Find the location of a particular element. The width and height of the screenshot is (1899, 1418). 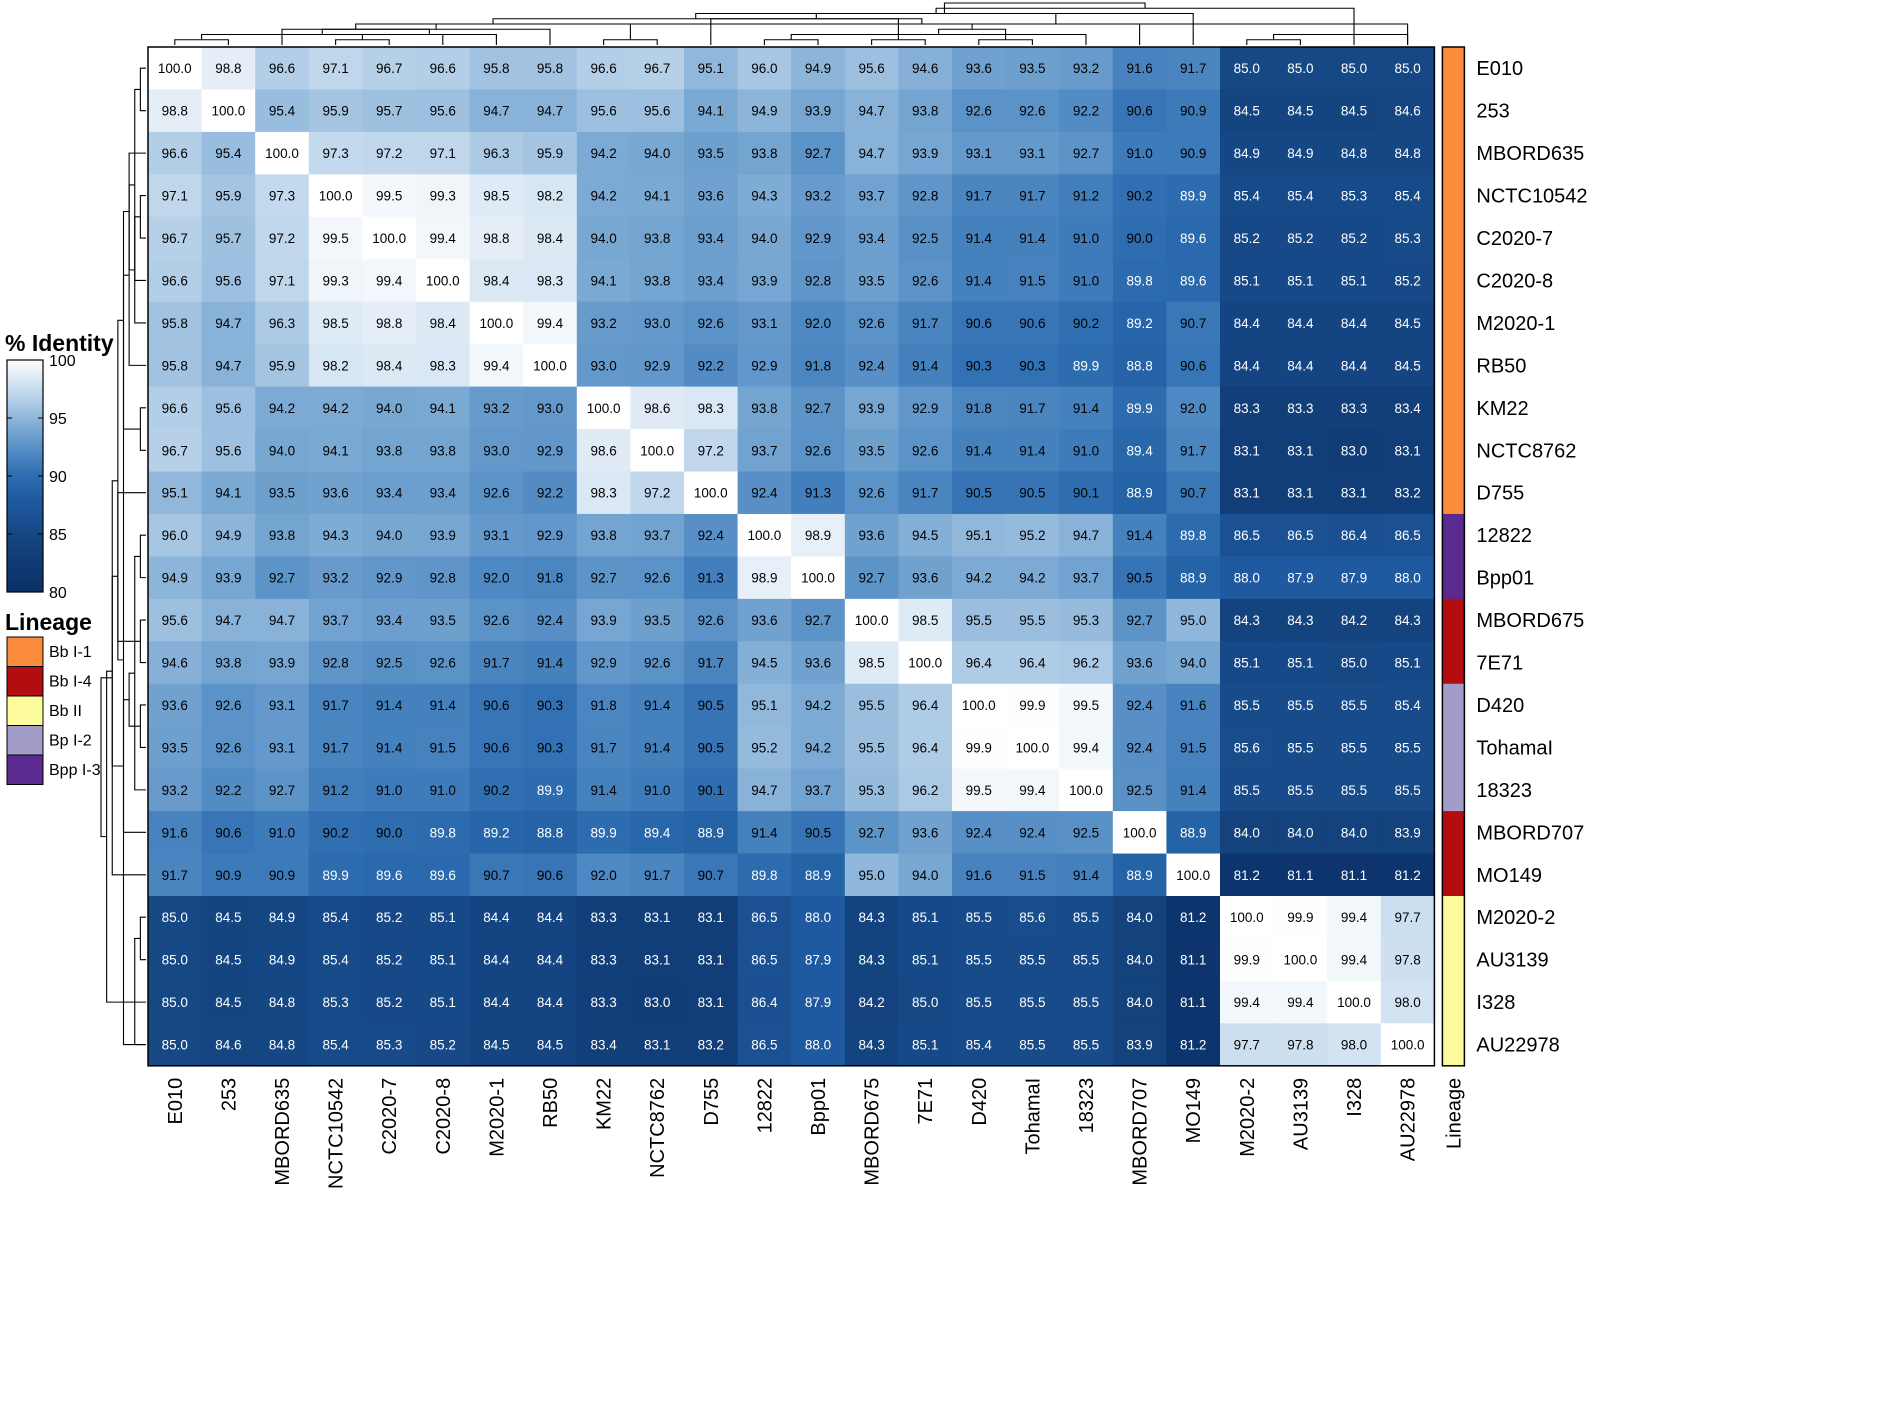

column-label: C2020-7 is located at coordinates (390, 1116).